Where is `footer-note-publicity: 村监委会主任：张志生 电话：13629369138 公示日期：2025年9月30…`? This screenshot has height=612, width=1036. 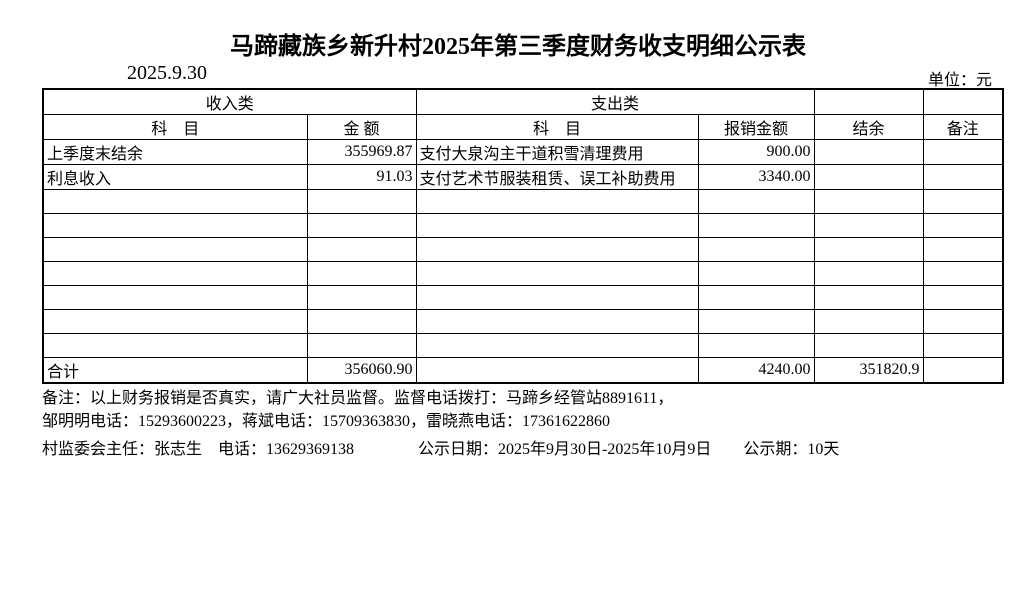 footer-note-publicity: 村监委会主任：张志生 电话：13629369138 公示日期：2025年9月30… is located at coordinates (441, 449).